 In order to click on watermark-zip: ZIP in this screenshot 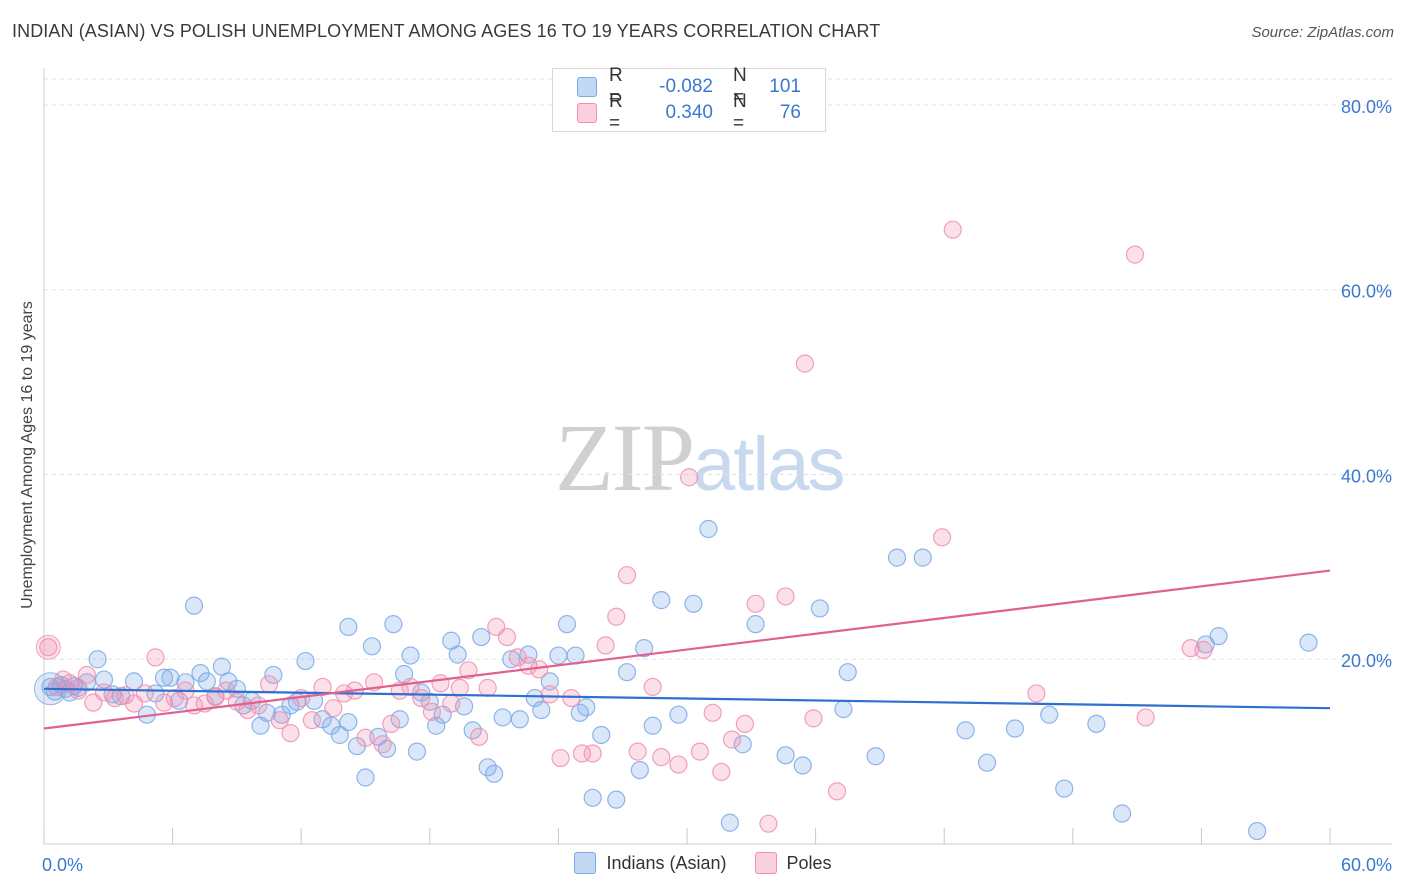, I will do `click(625, 457)`.